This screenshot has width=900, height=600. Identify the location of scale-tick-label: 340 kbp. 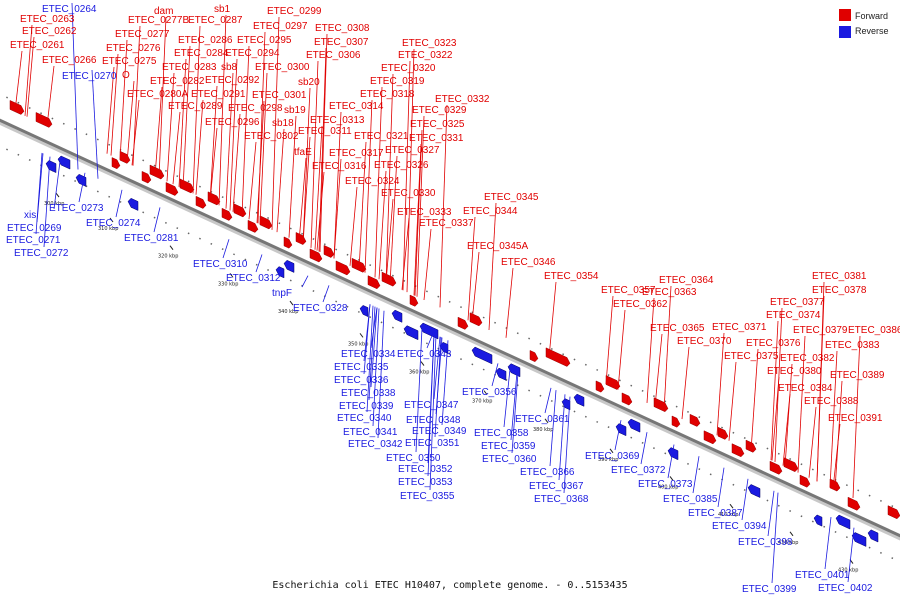
(288, 312).